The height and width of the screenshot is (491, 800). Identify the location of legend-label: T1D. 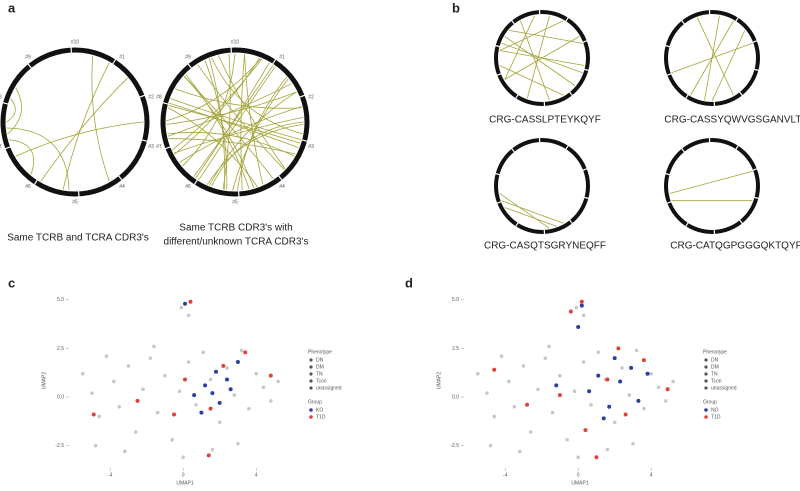
(321, 417).